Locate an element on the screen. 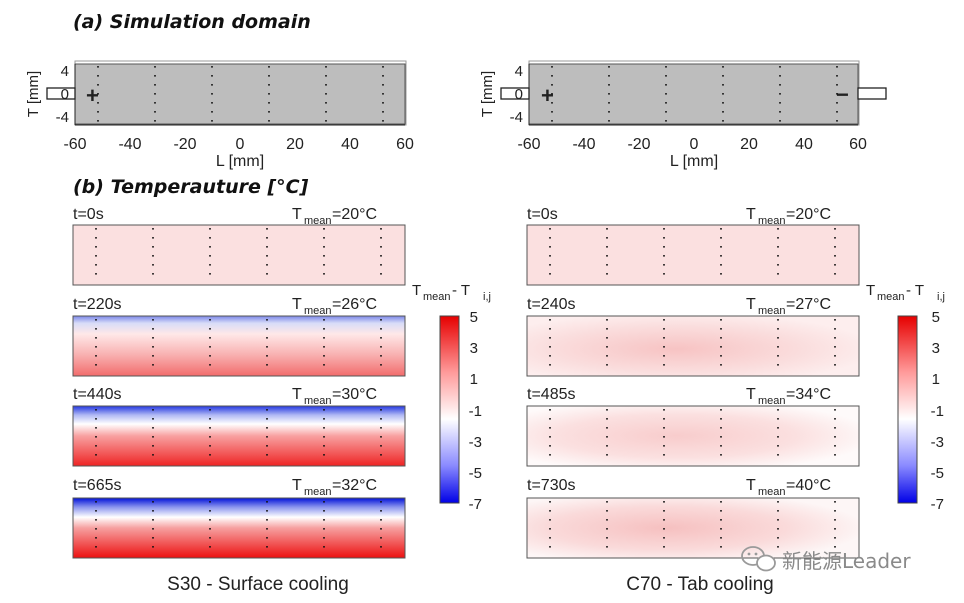 Image resolution: width=964 pixels, height=603 pixels. right-panel-0: t=0s T mean =20°C is located at coordinates (693, 246).